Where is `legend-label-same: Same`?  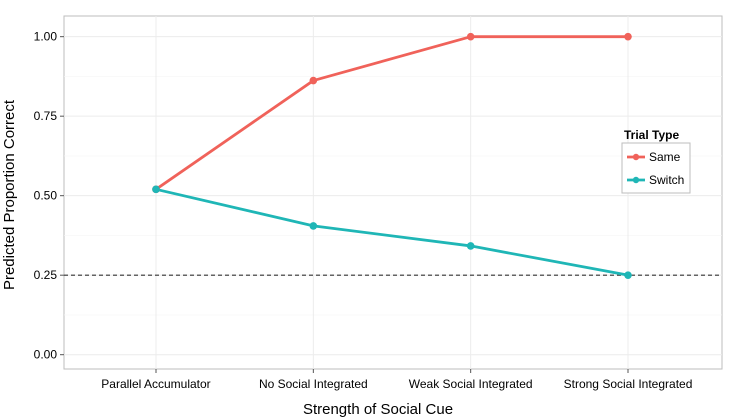
legend-label-same: Same is located at coordinates (665, 157).